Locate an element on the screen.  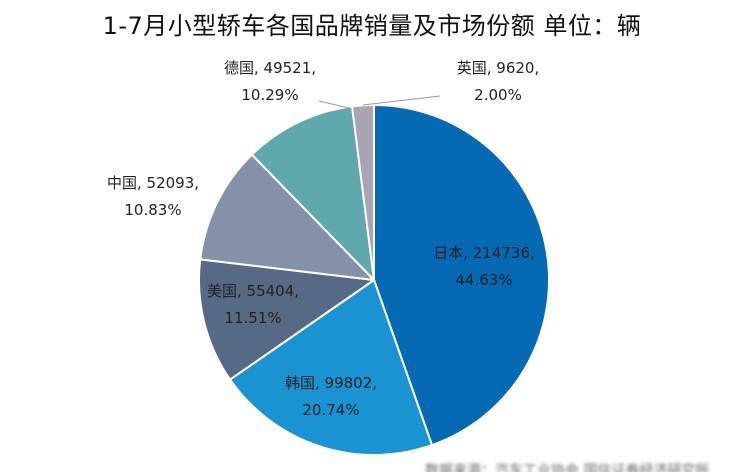
slice-label-percent: 20.74% is located at coordinates (330, 410).